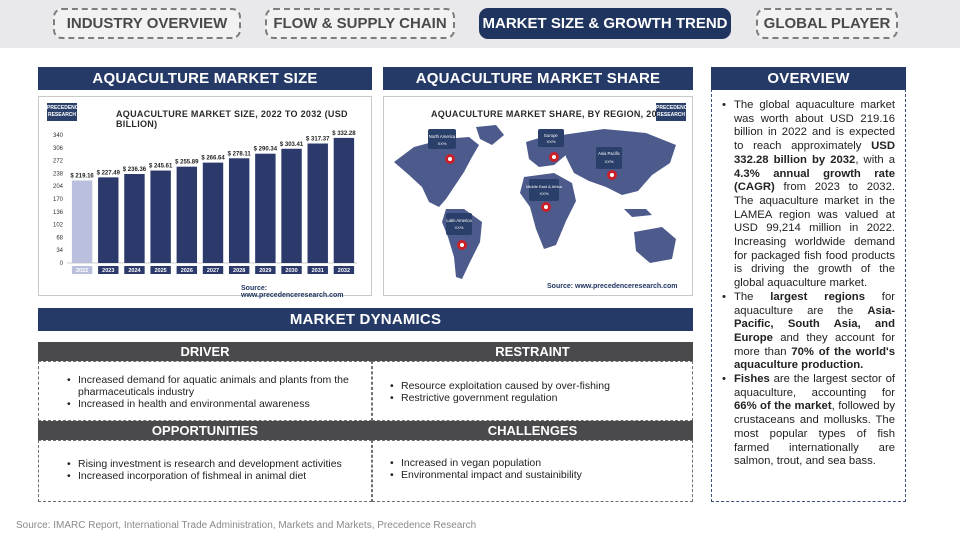  What do you see at coordinates (239, 271) in the screenshot?
I see `category-label: 2028` at bounding box center [239, 271].